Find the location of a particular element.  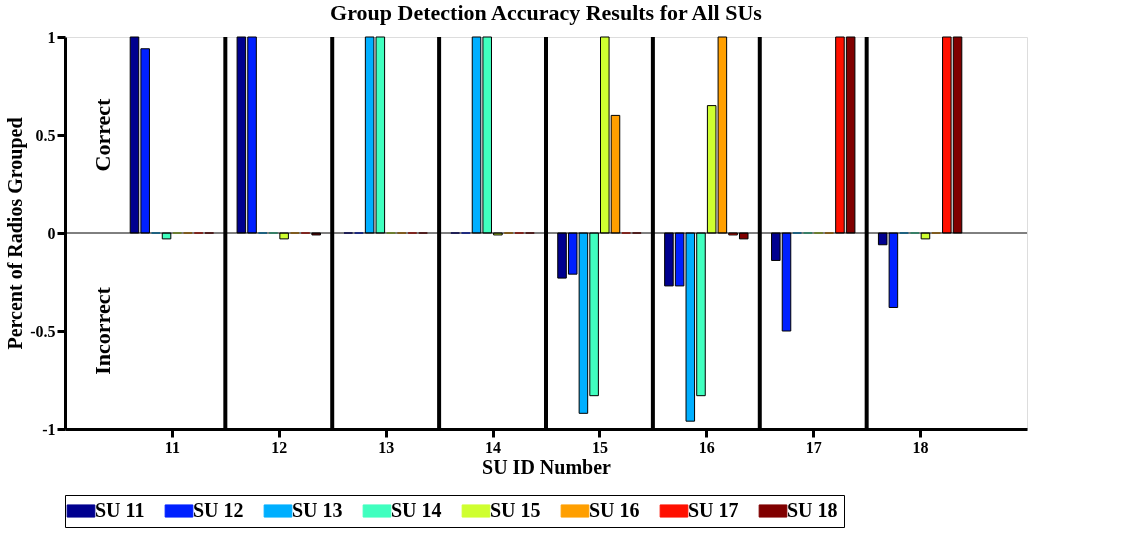

x-tick-label: 18 is located at coordinates (920, 447).